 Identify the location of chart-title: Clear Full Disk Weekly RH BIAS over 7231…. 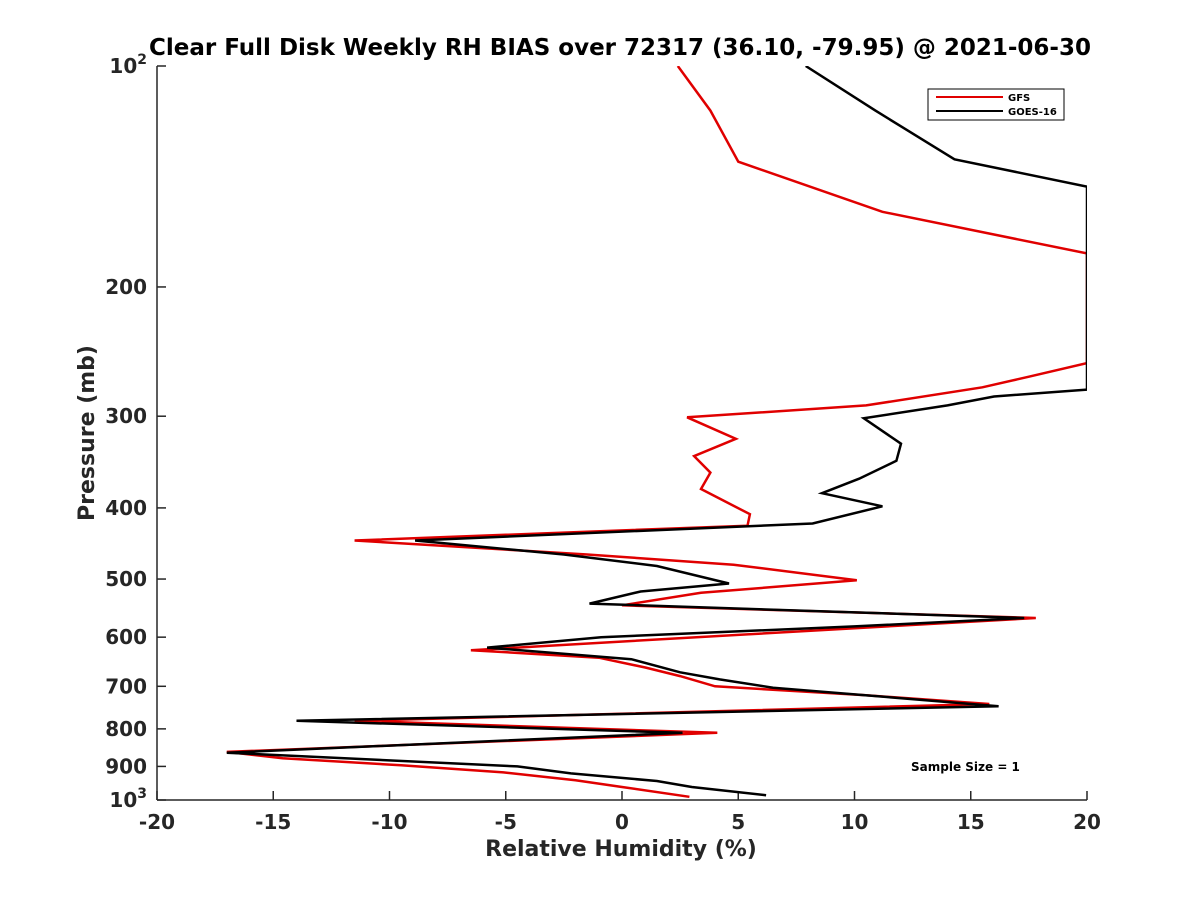
(620, 48).